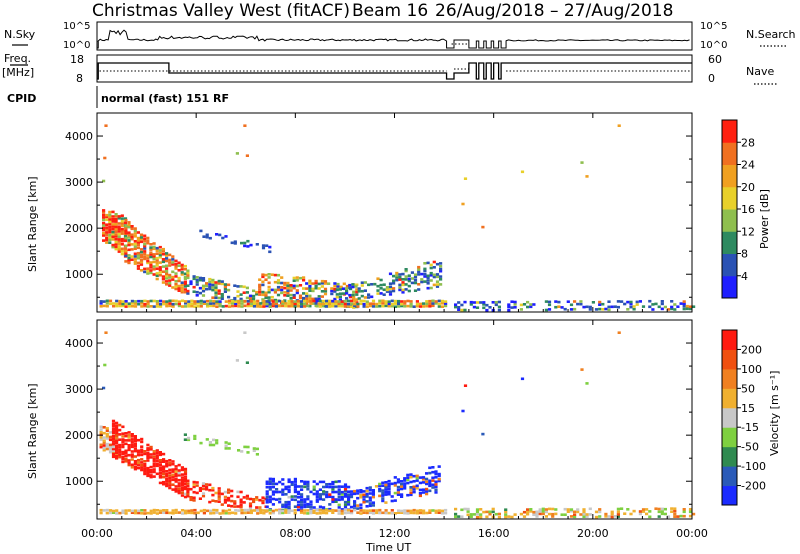 The width and height of the screenshot is (800, 554). Describe the element at coordinates (395, 70) in the screenshot. I see `nave-series-line` at that location.